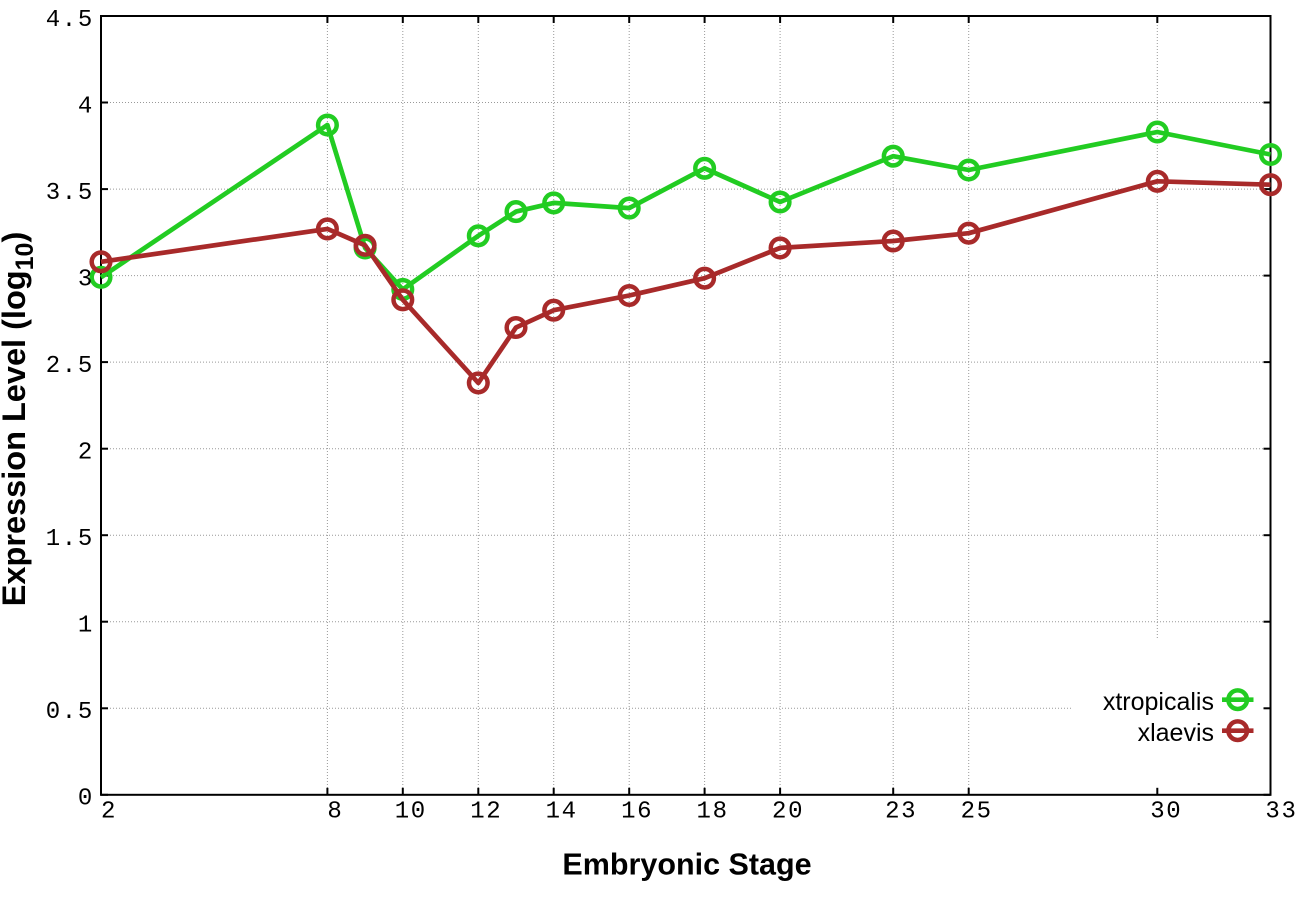 This screenshot has width=1296, height=907. Describe the element at coordinates (70, 539) in the screenshot. I see `svg-text: 1.5` at that location.